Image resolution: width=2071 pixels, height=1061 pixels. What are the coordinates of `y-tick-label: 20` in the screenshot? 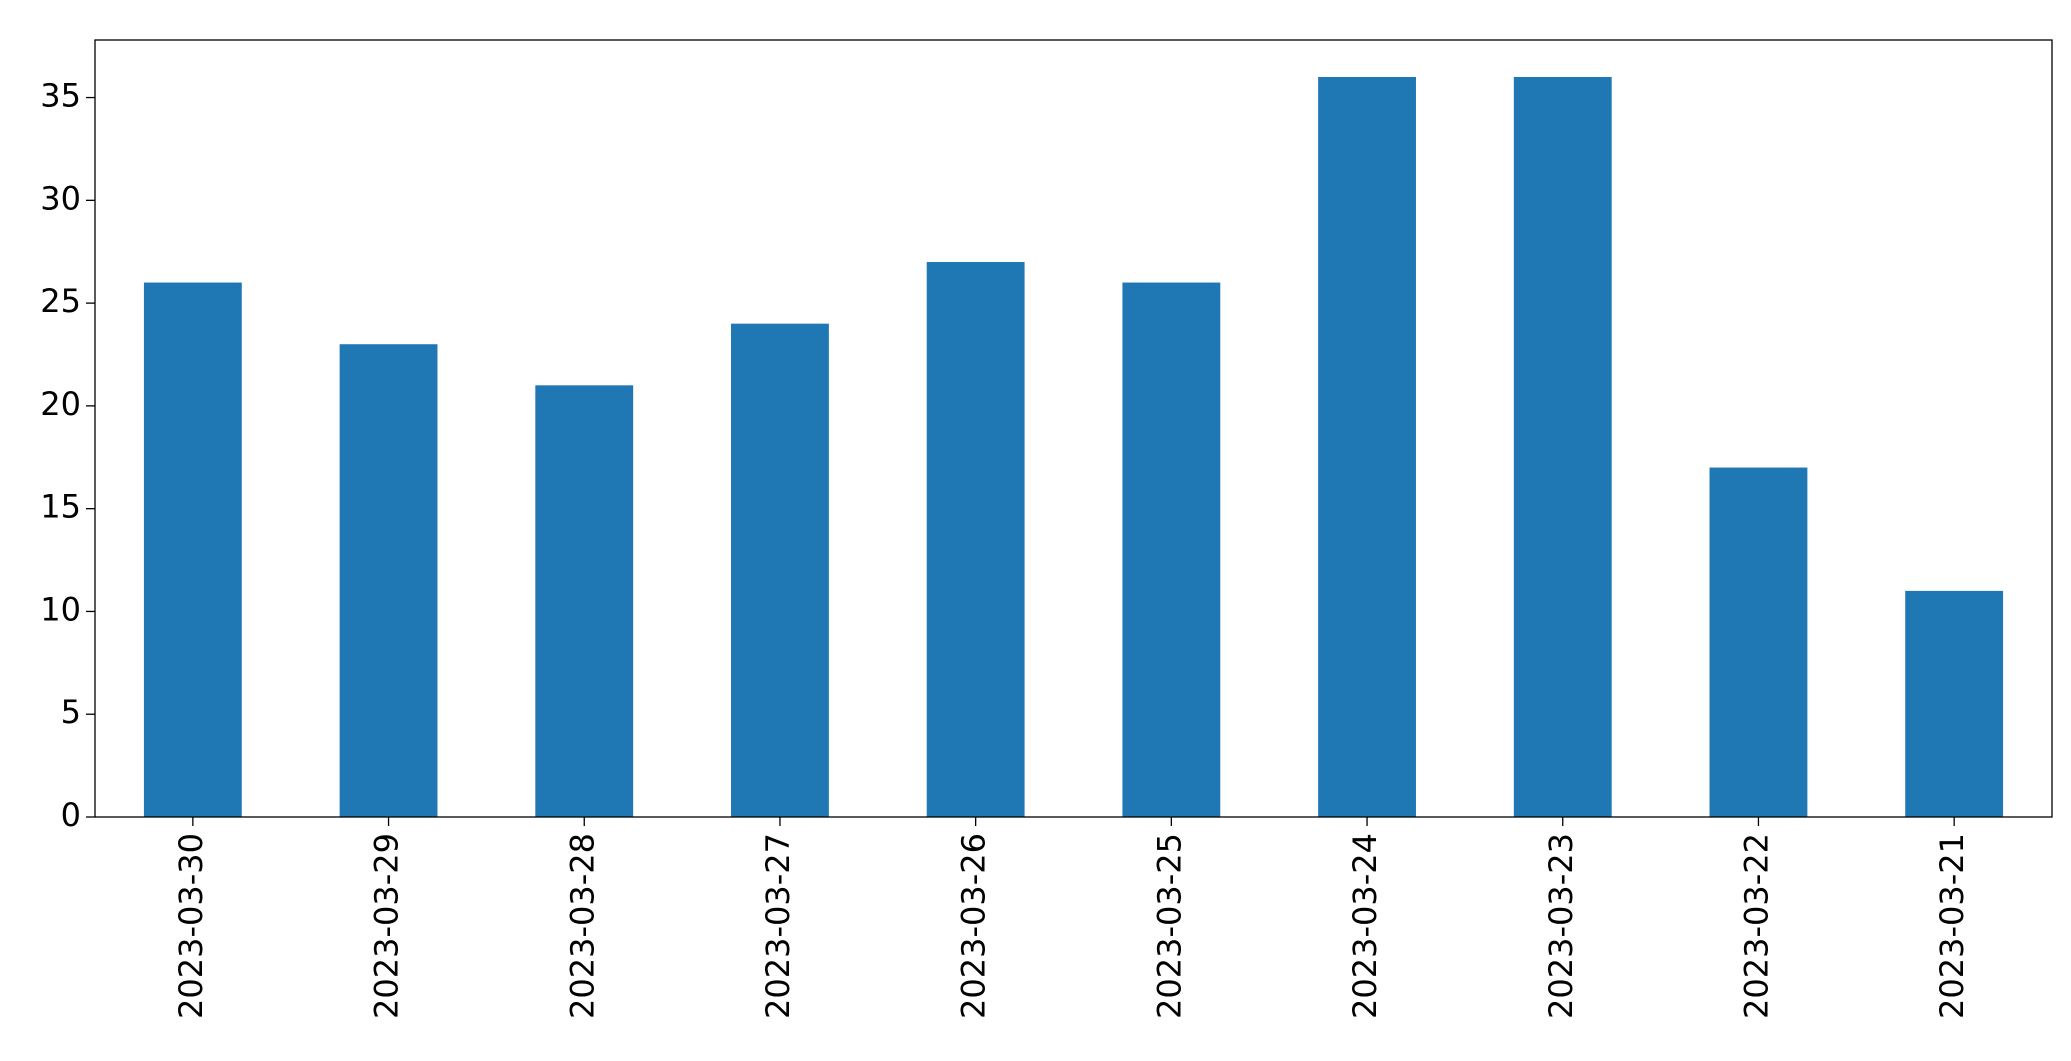 It's located at (60, 404).